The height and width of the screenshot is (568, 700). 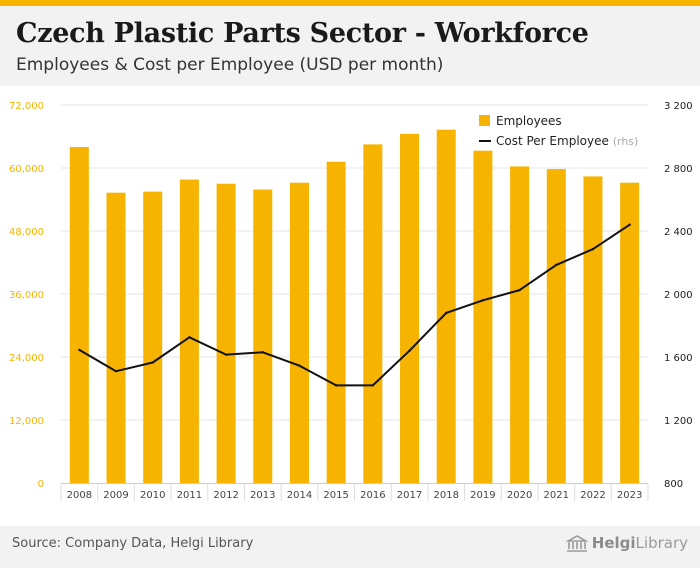 I want to click on x-axis-tick-label: 2010, so click(x=152, y=495).